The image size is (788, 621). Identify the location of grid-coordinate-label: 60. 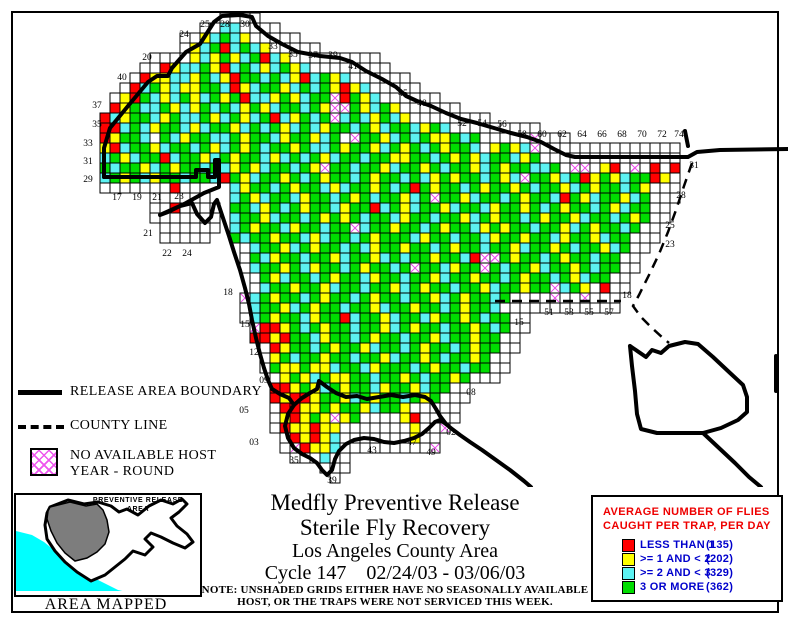
(542, 135).